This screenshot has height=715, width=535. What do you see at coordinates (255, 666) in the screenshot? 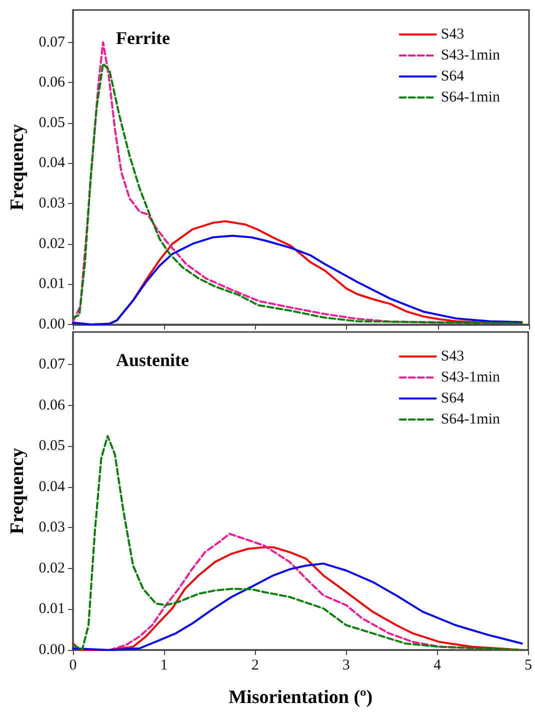
I see `x-tick-label: 2` at bounding box center [255, 666].